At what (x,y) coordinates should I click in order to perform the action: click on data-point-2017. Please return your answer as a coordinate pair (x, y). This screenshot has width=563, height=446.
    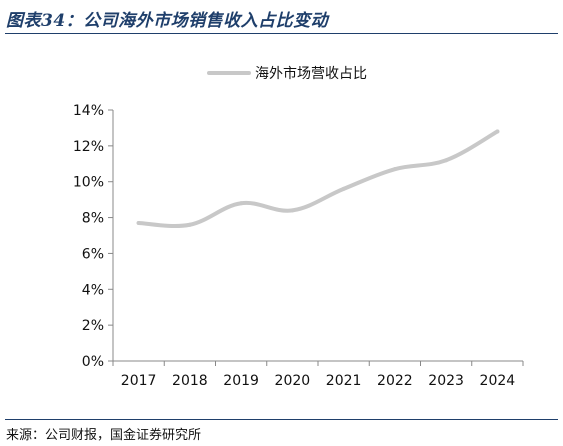
    Looking at the image, I should click on (138, 222).